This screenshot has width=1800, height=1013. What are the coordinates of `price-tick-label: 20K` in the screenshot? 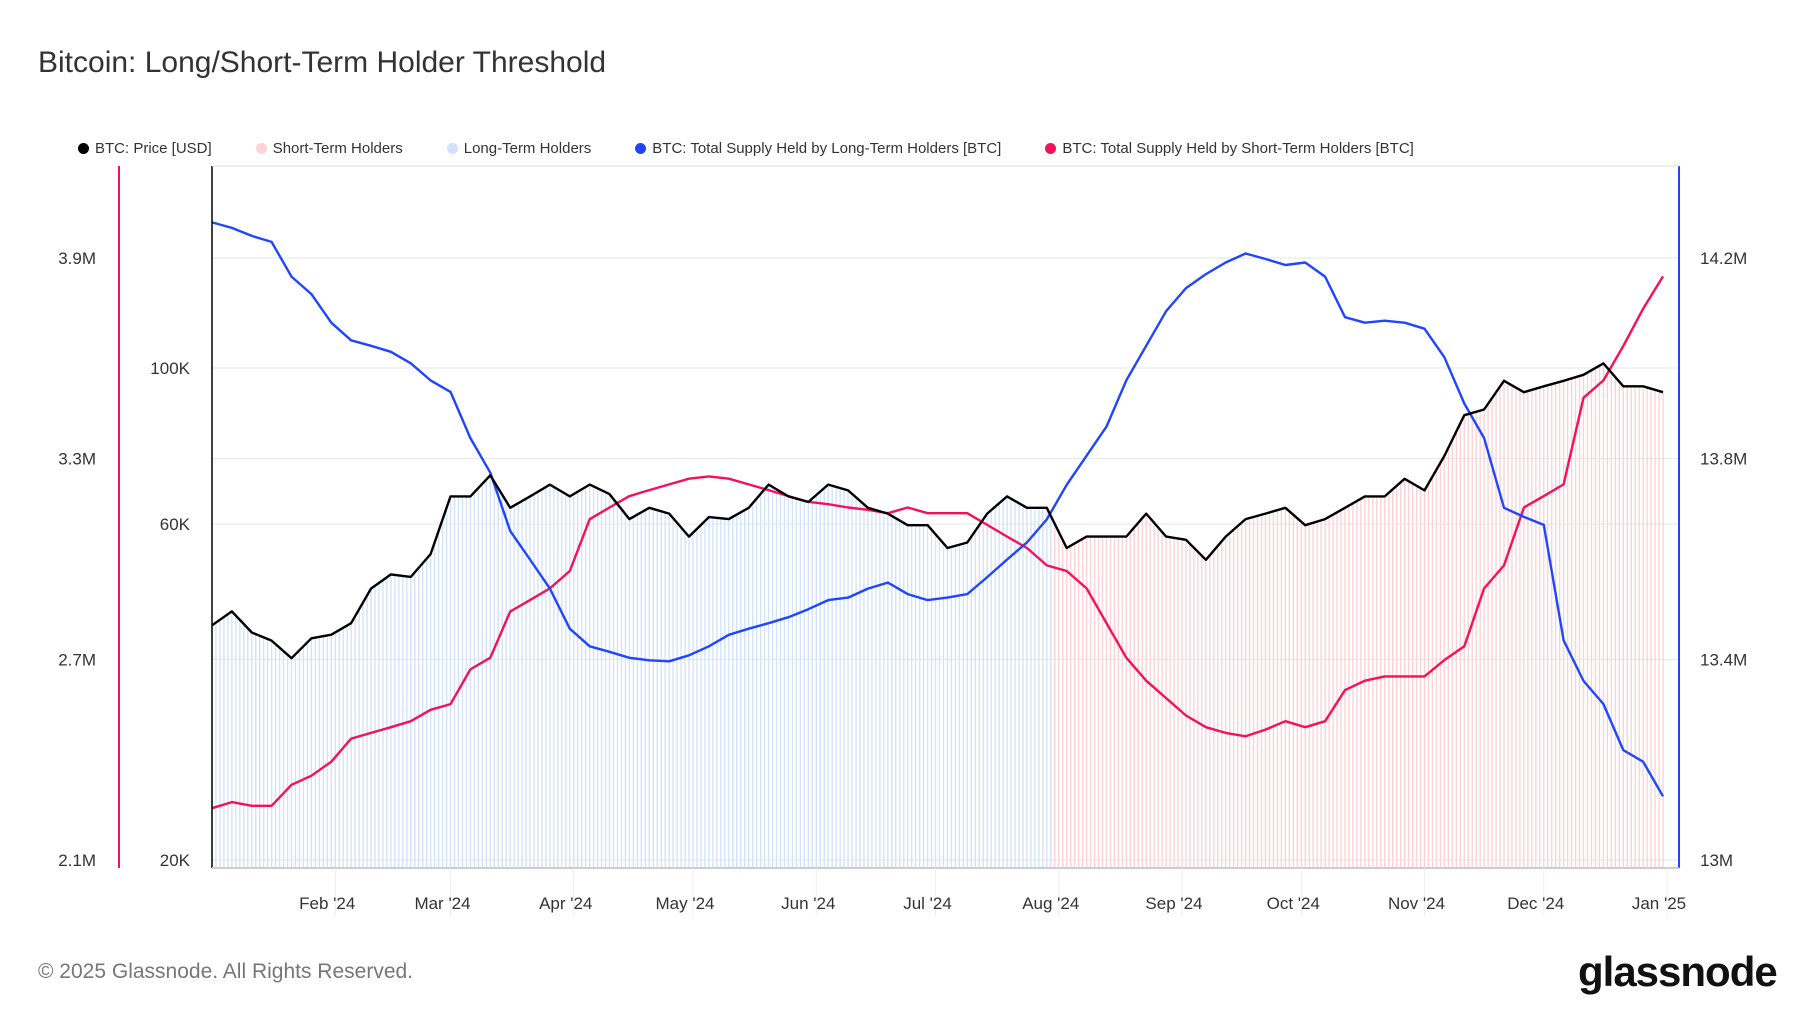 It's located at (175, 860).